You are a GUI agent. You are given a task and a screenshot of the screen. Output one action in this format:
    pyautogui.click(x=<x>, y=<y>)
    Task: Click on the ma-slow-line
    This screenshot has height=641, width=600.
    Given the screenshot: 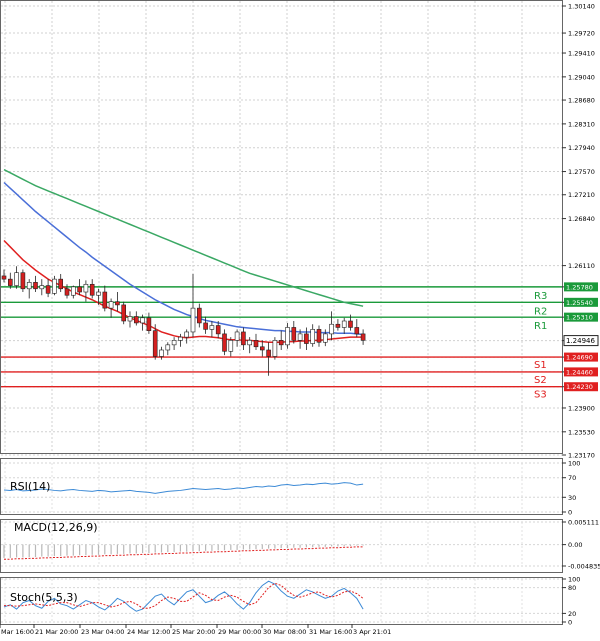 What is the action you would take?
    pyautogui.click(x=183, y=237)
    